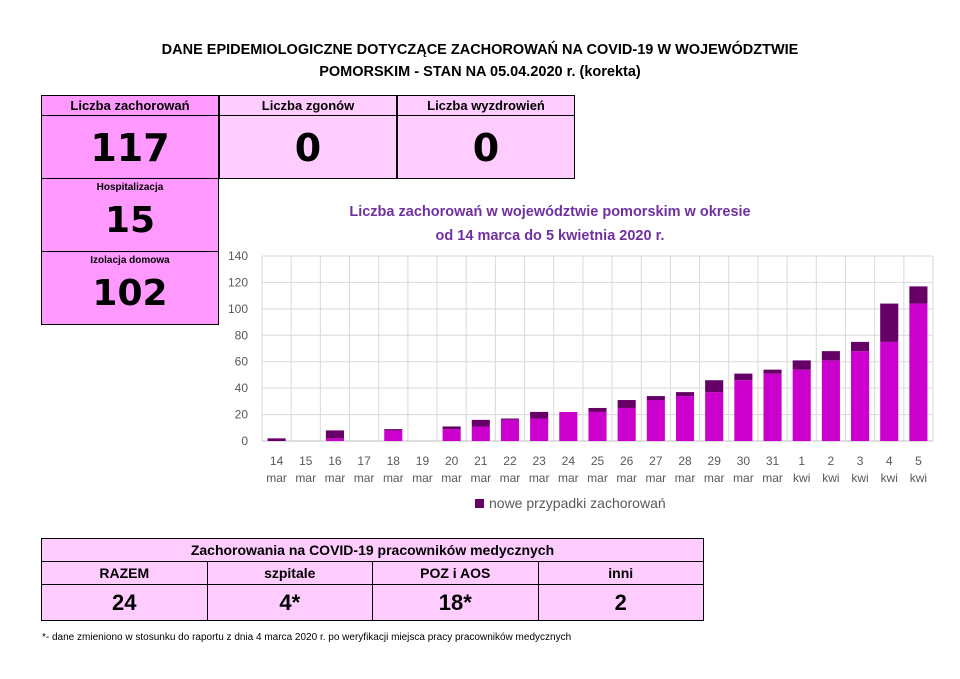 This screenshot has height=679, width=960. What do you see at coordinates (277, 461) in the screenshot?
I see `x-tick-label-day: 14` at bounding box center [277, 461].